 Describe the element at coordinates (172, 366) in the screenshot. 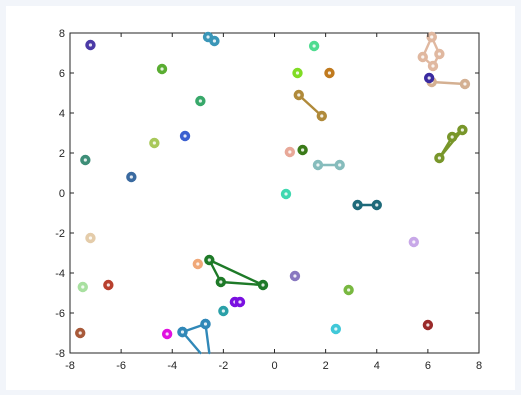

I see `x-tick-label: -4` at that location.